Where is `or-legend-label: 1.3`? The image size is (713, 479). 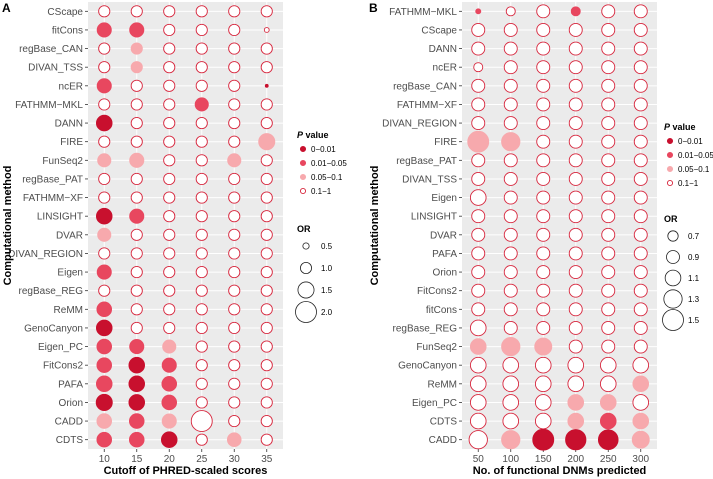 or-legend-label: 1.3 is located at coordinates (694, 299).